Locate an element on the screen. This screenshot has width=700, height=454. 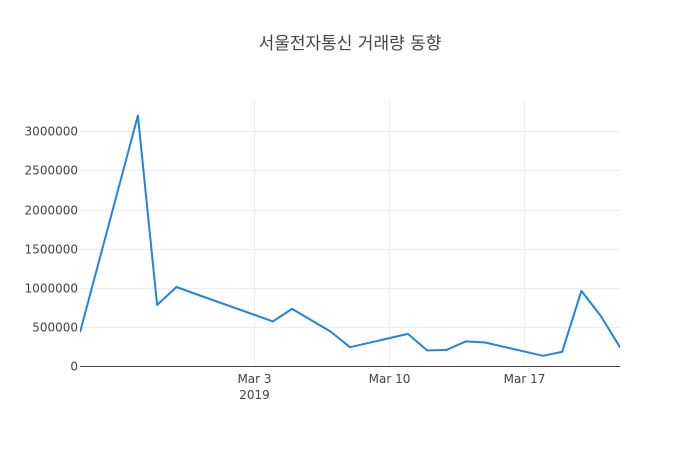
x-tick-sublabel: 2019 is located at coordinates (254, 395).